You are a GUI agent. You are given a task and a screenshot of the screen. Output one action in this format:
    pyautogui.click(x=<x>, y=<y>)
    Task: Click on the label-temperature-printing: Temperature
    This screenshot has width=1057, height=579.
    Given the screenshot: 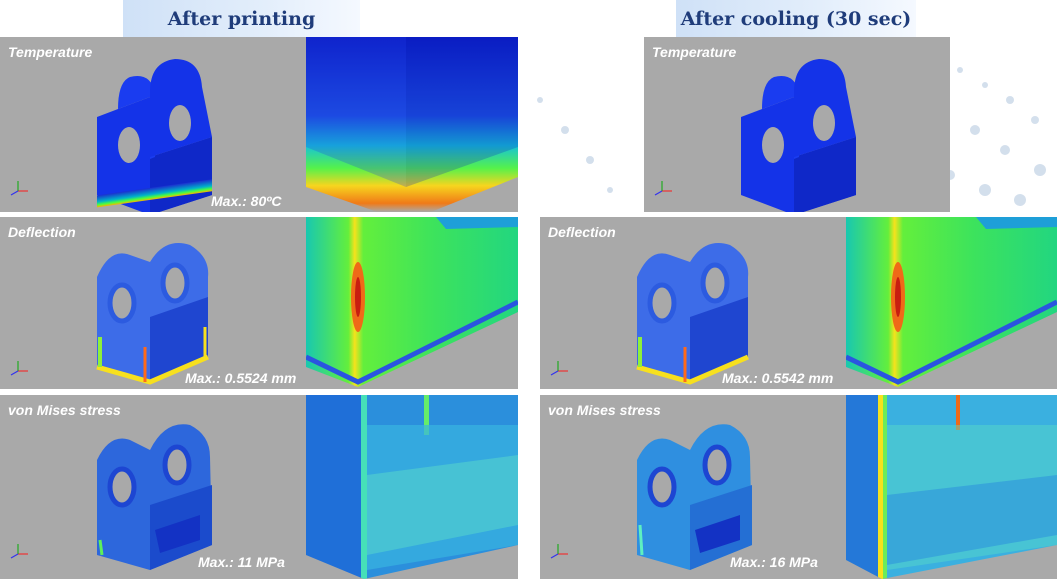 What is the action you would take?
    pyautogui.click(x=50, y=52)
    